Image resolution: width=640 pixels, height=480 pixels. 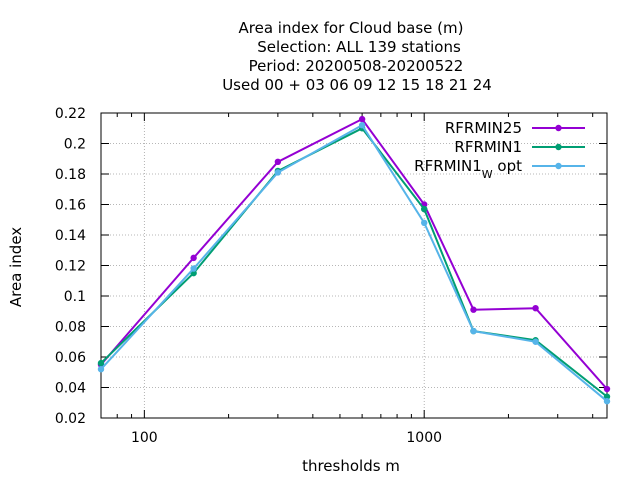 What do you see at coordinates (75, 297) in the screenshot?
I see `y-tick-label: 0.1` at bounding box center [75, 297].